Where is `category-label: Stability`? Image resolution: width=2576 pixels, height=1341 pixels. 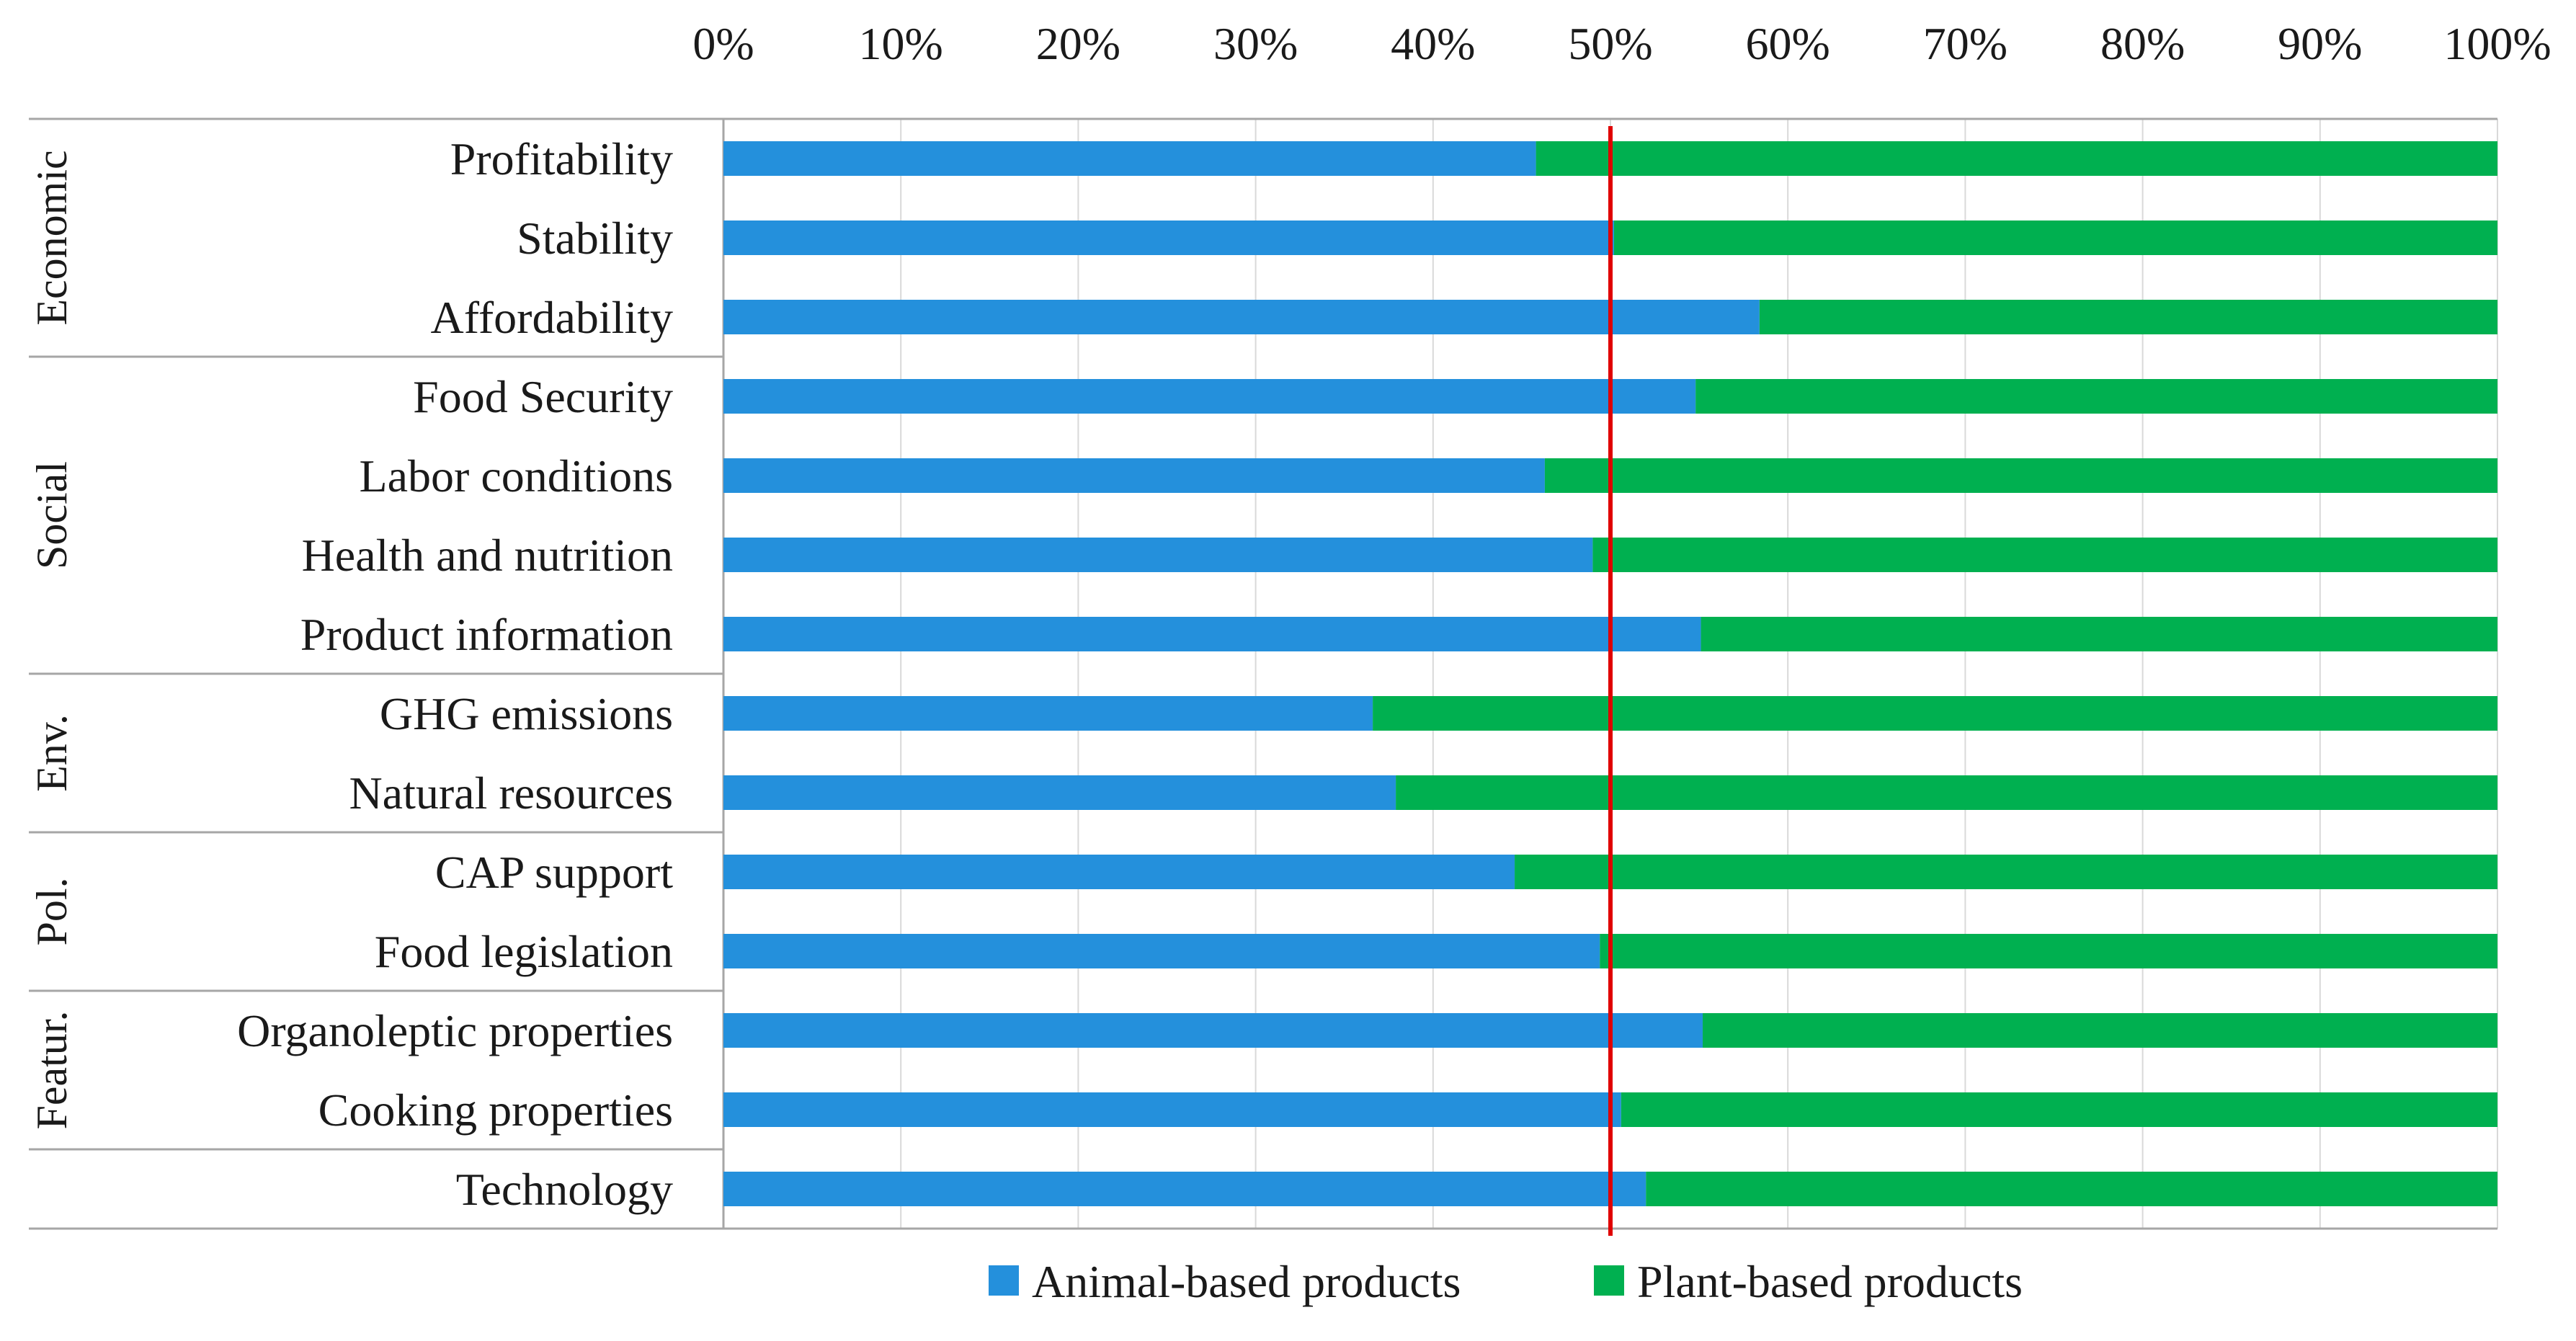
category-label: Stability is located at coordinates (595, 238).